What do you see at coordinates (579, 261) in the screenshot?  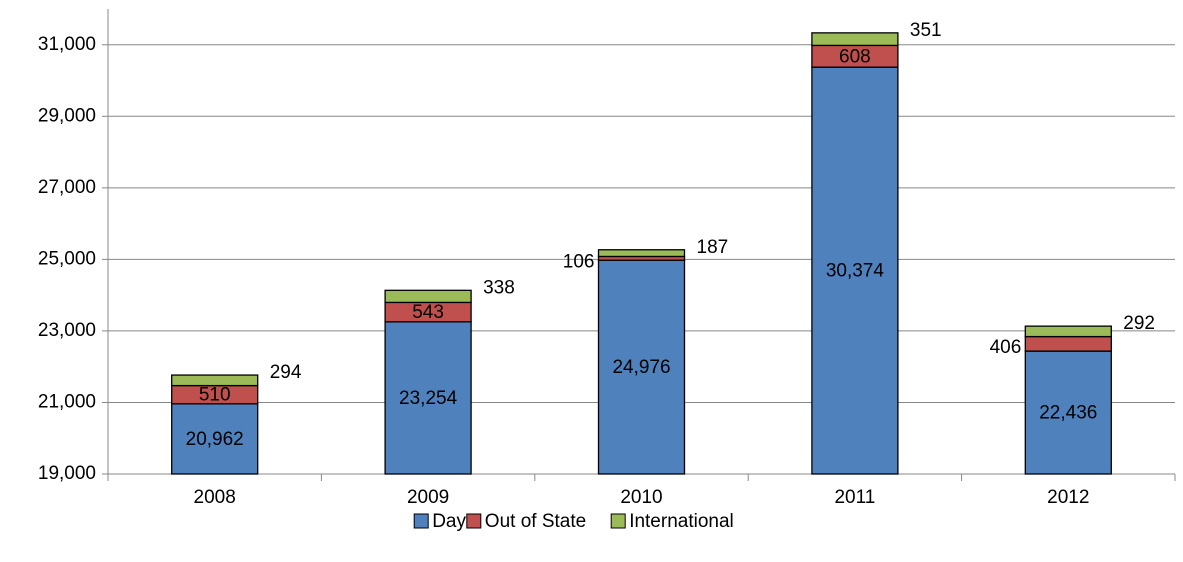 I see `data-label: 106` at bounding box center [579, 261].